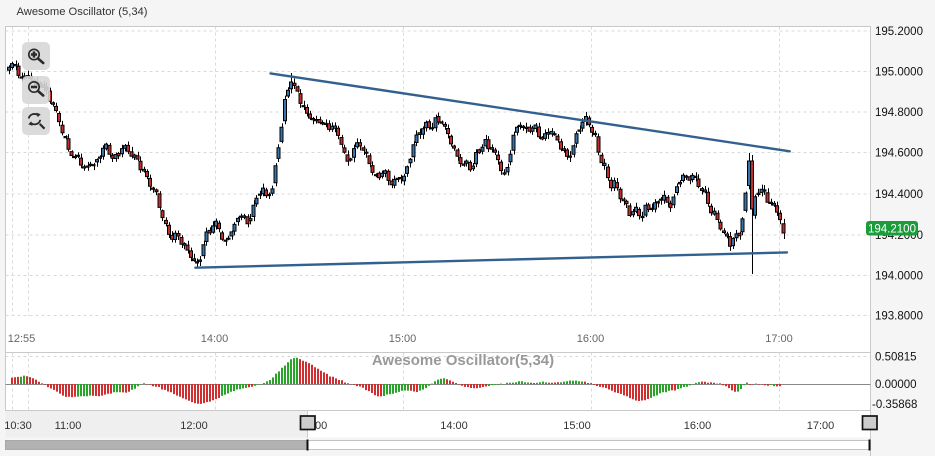  I want to click on svg-text: 194.6000, so click(899, 154).